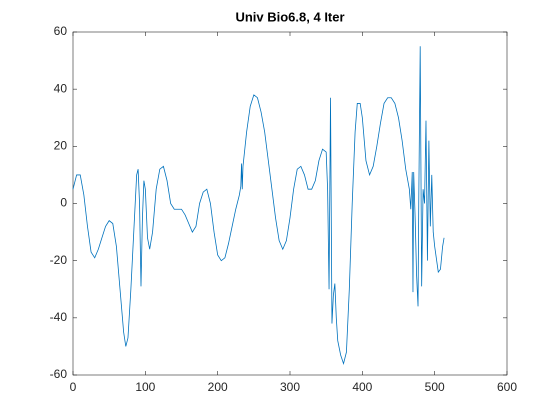  Describe the element at coordinates (59, 374) in the screenshot. I see `y-tick-label: -60` at that location.